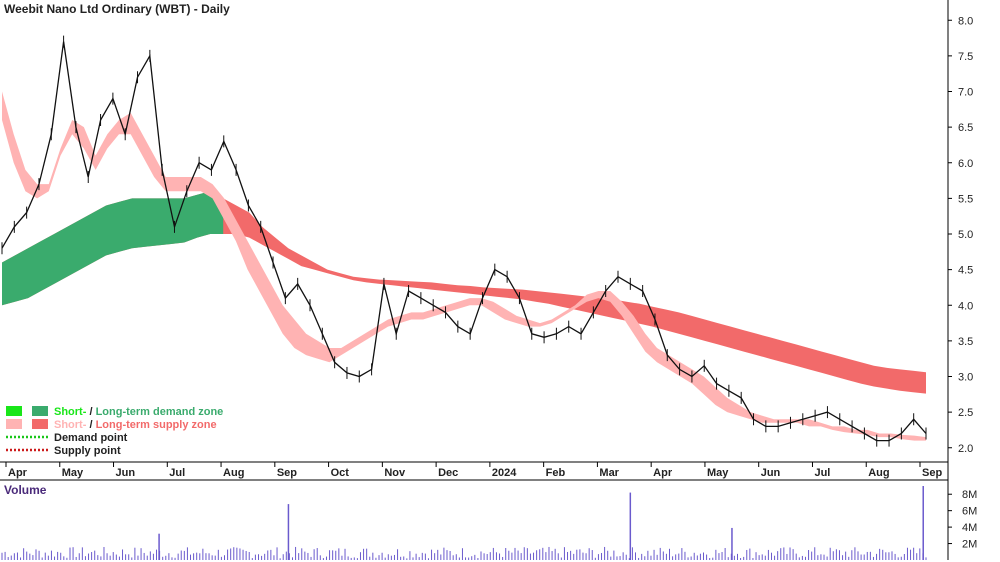  What do you see at coordinates (609, 473) in the screenshot?
I see `x-tick-label: Mar` at bounding box center [609, 473].